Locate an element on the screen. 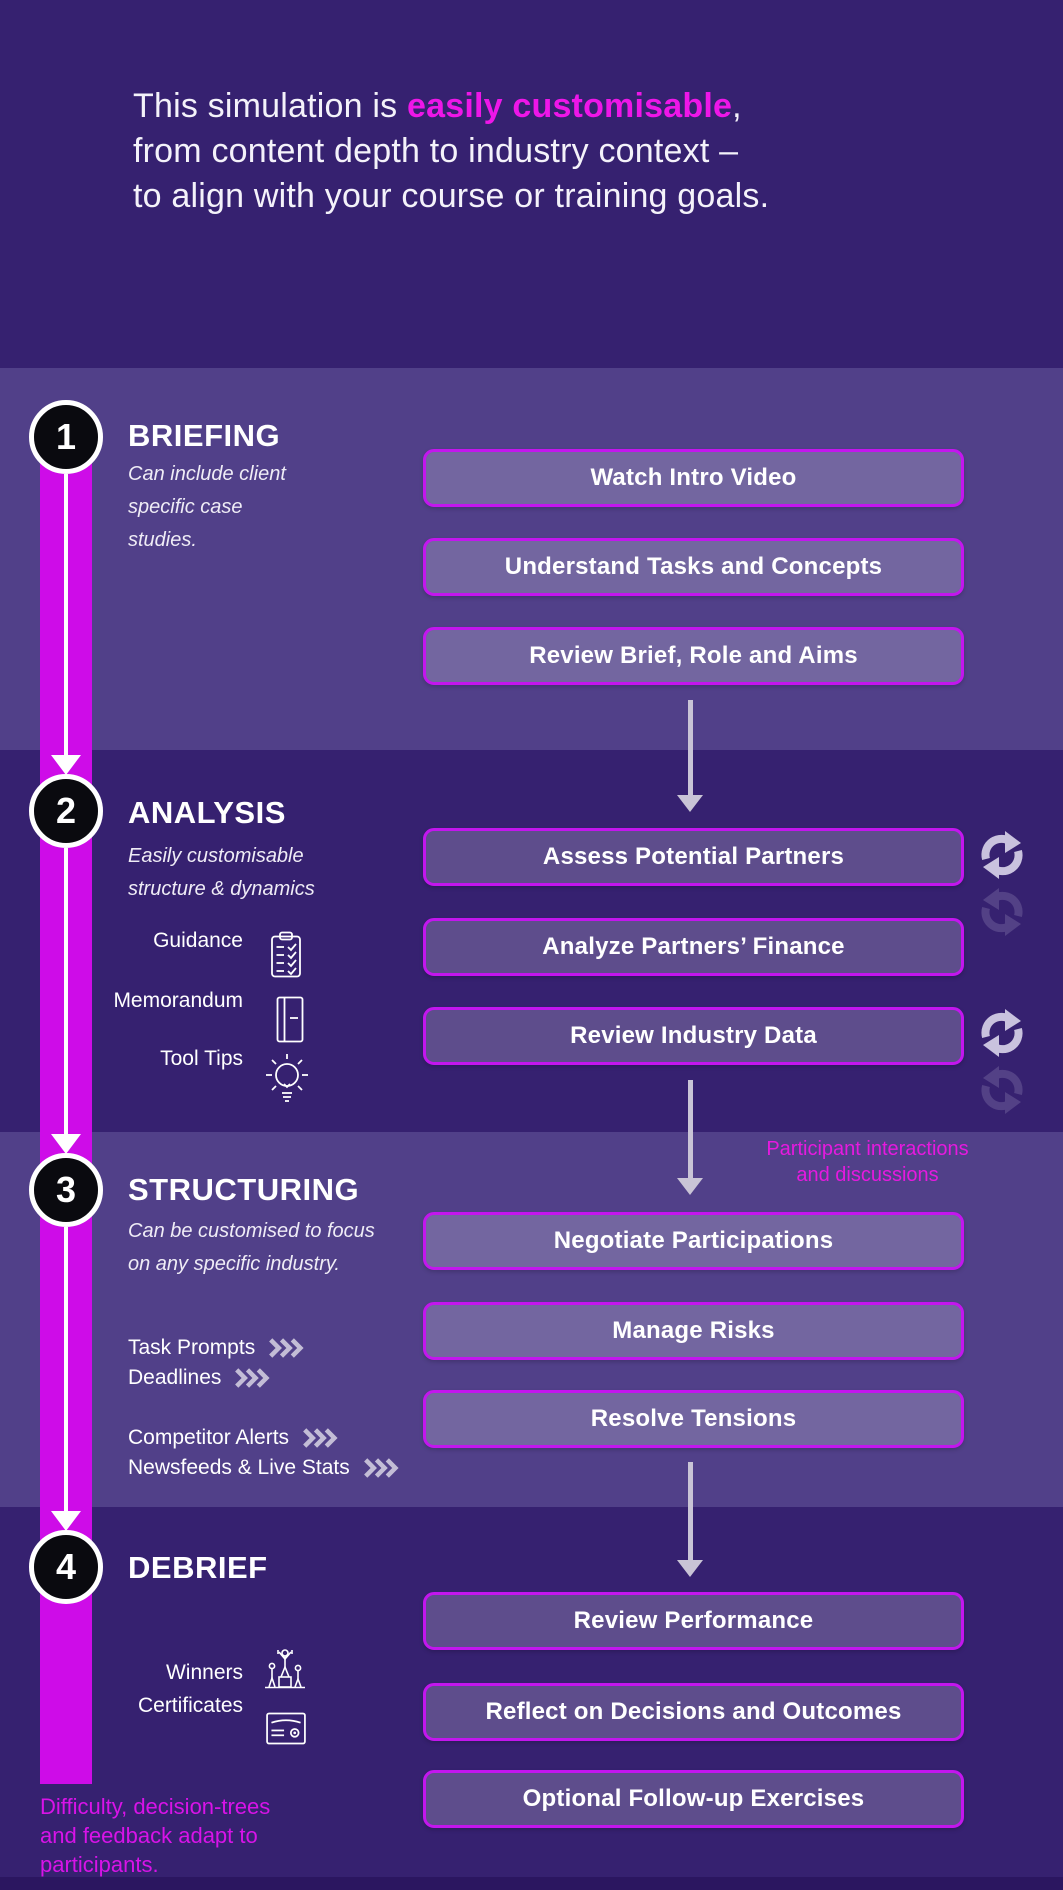  label-tool-tips: Tool Tips is located at coordinates (201, 1058).